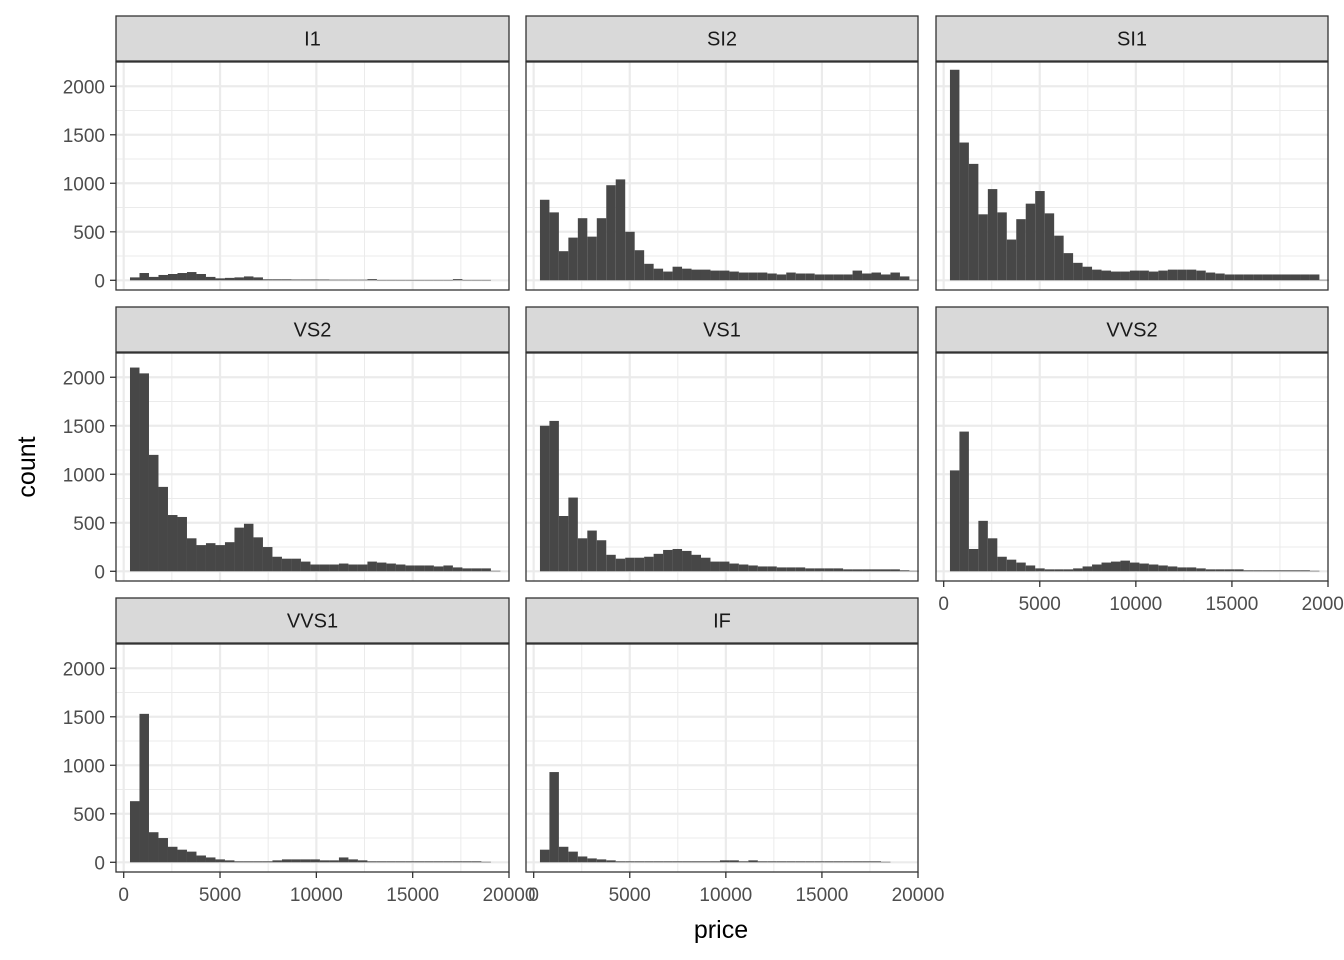 Image resolution: width=1344 pixels, height=960 pixels. Describe the element at coordinates (1132, 40) in the screenshot. I see `strip-label-si1: SI1` at that location.